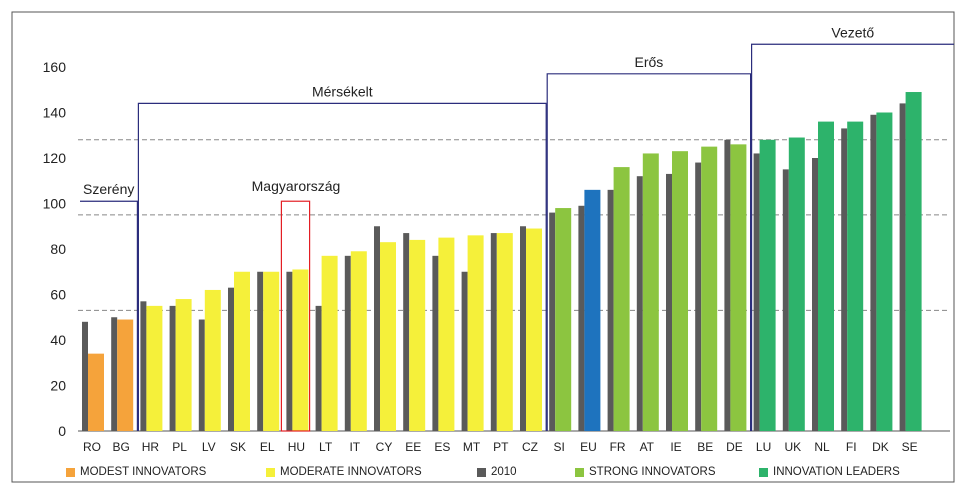  I want to click on bar-2010-el, so click(260, 351).